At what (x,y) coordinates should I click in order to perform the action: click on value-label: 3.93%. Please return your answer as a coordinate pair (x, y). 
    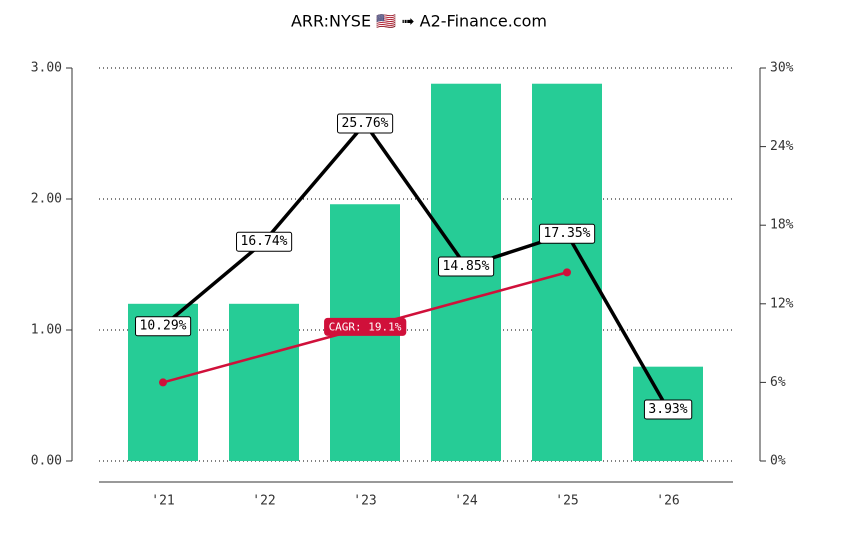
    Looking at the image, I should click on (667, 409).